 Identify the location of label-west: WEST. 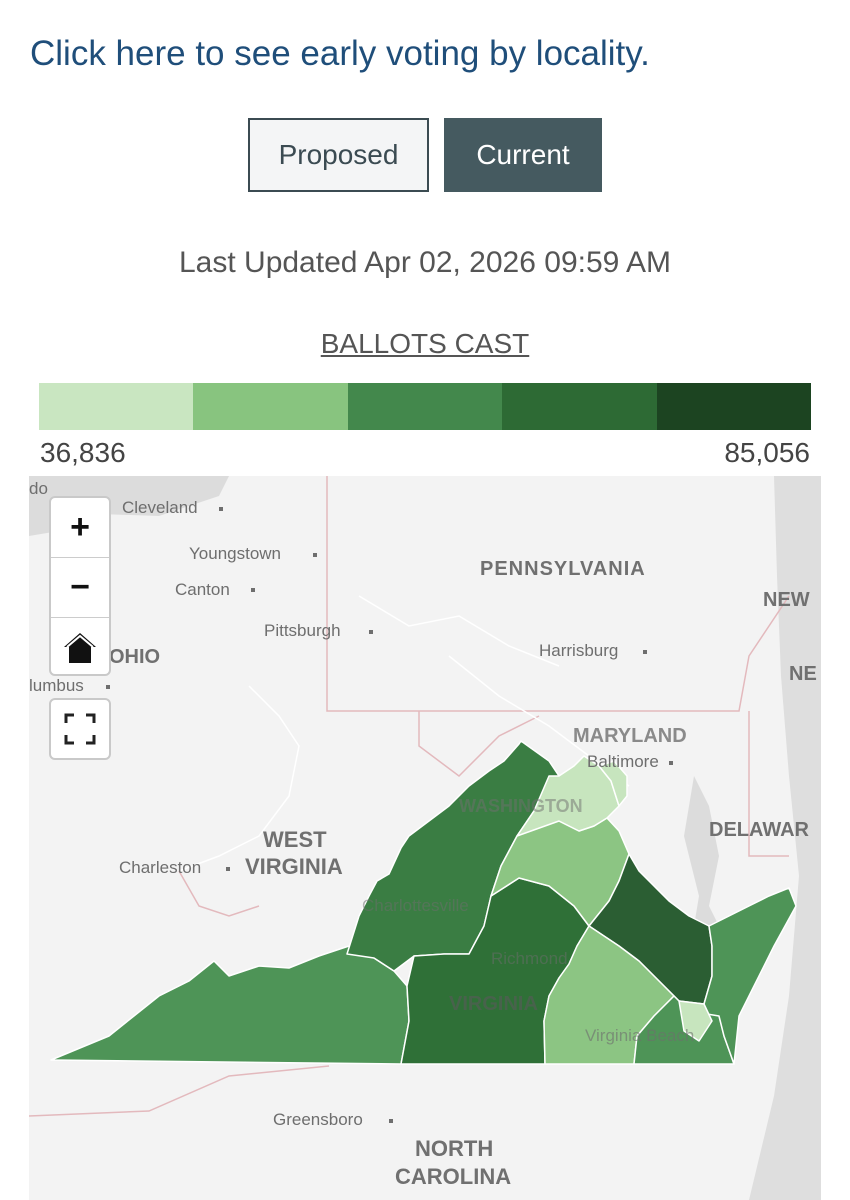
(295, 839).